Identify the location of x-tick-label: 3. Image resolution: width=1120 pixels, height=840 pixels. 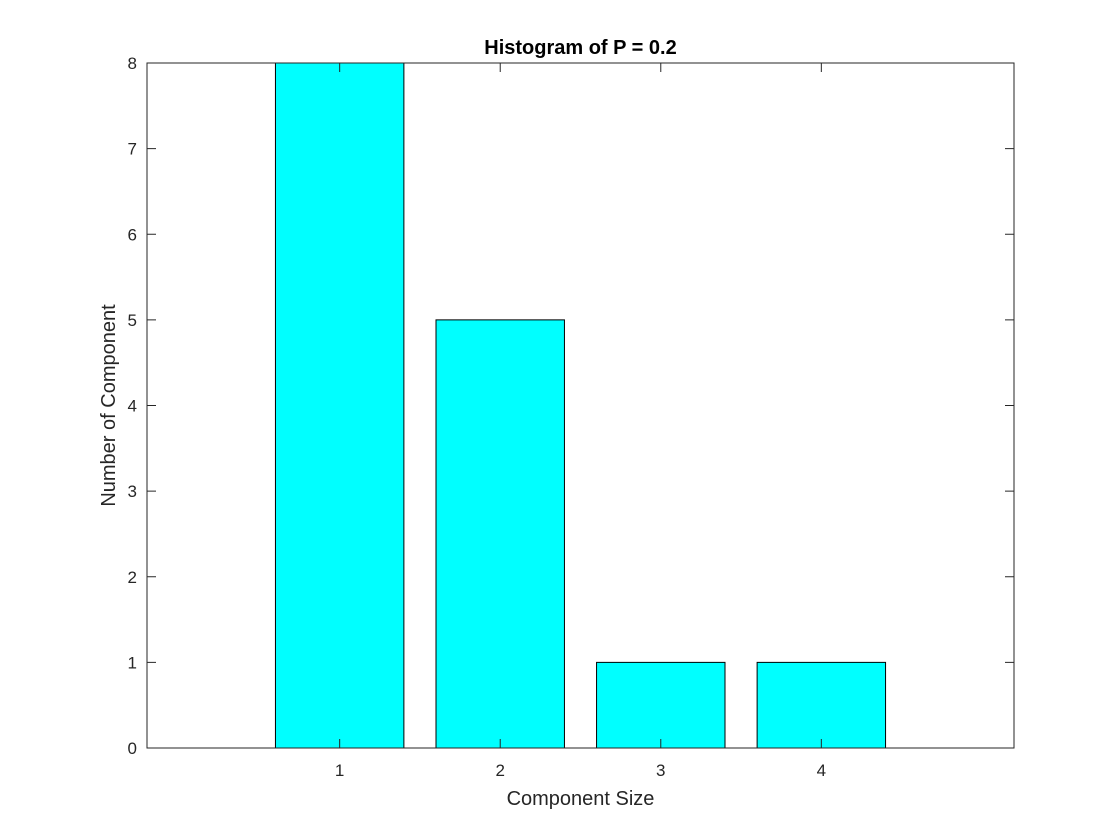
(660, 770).